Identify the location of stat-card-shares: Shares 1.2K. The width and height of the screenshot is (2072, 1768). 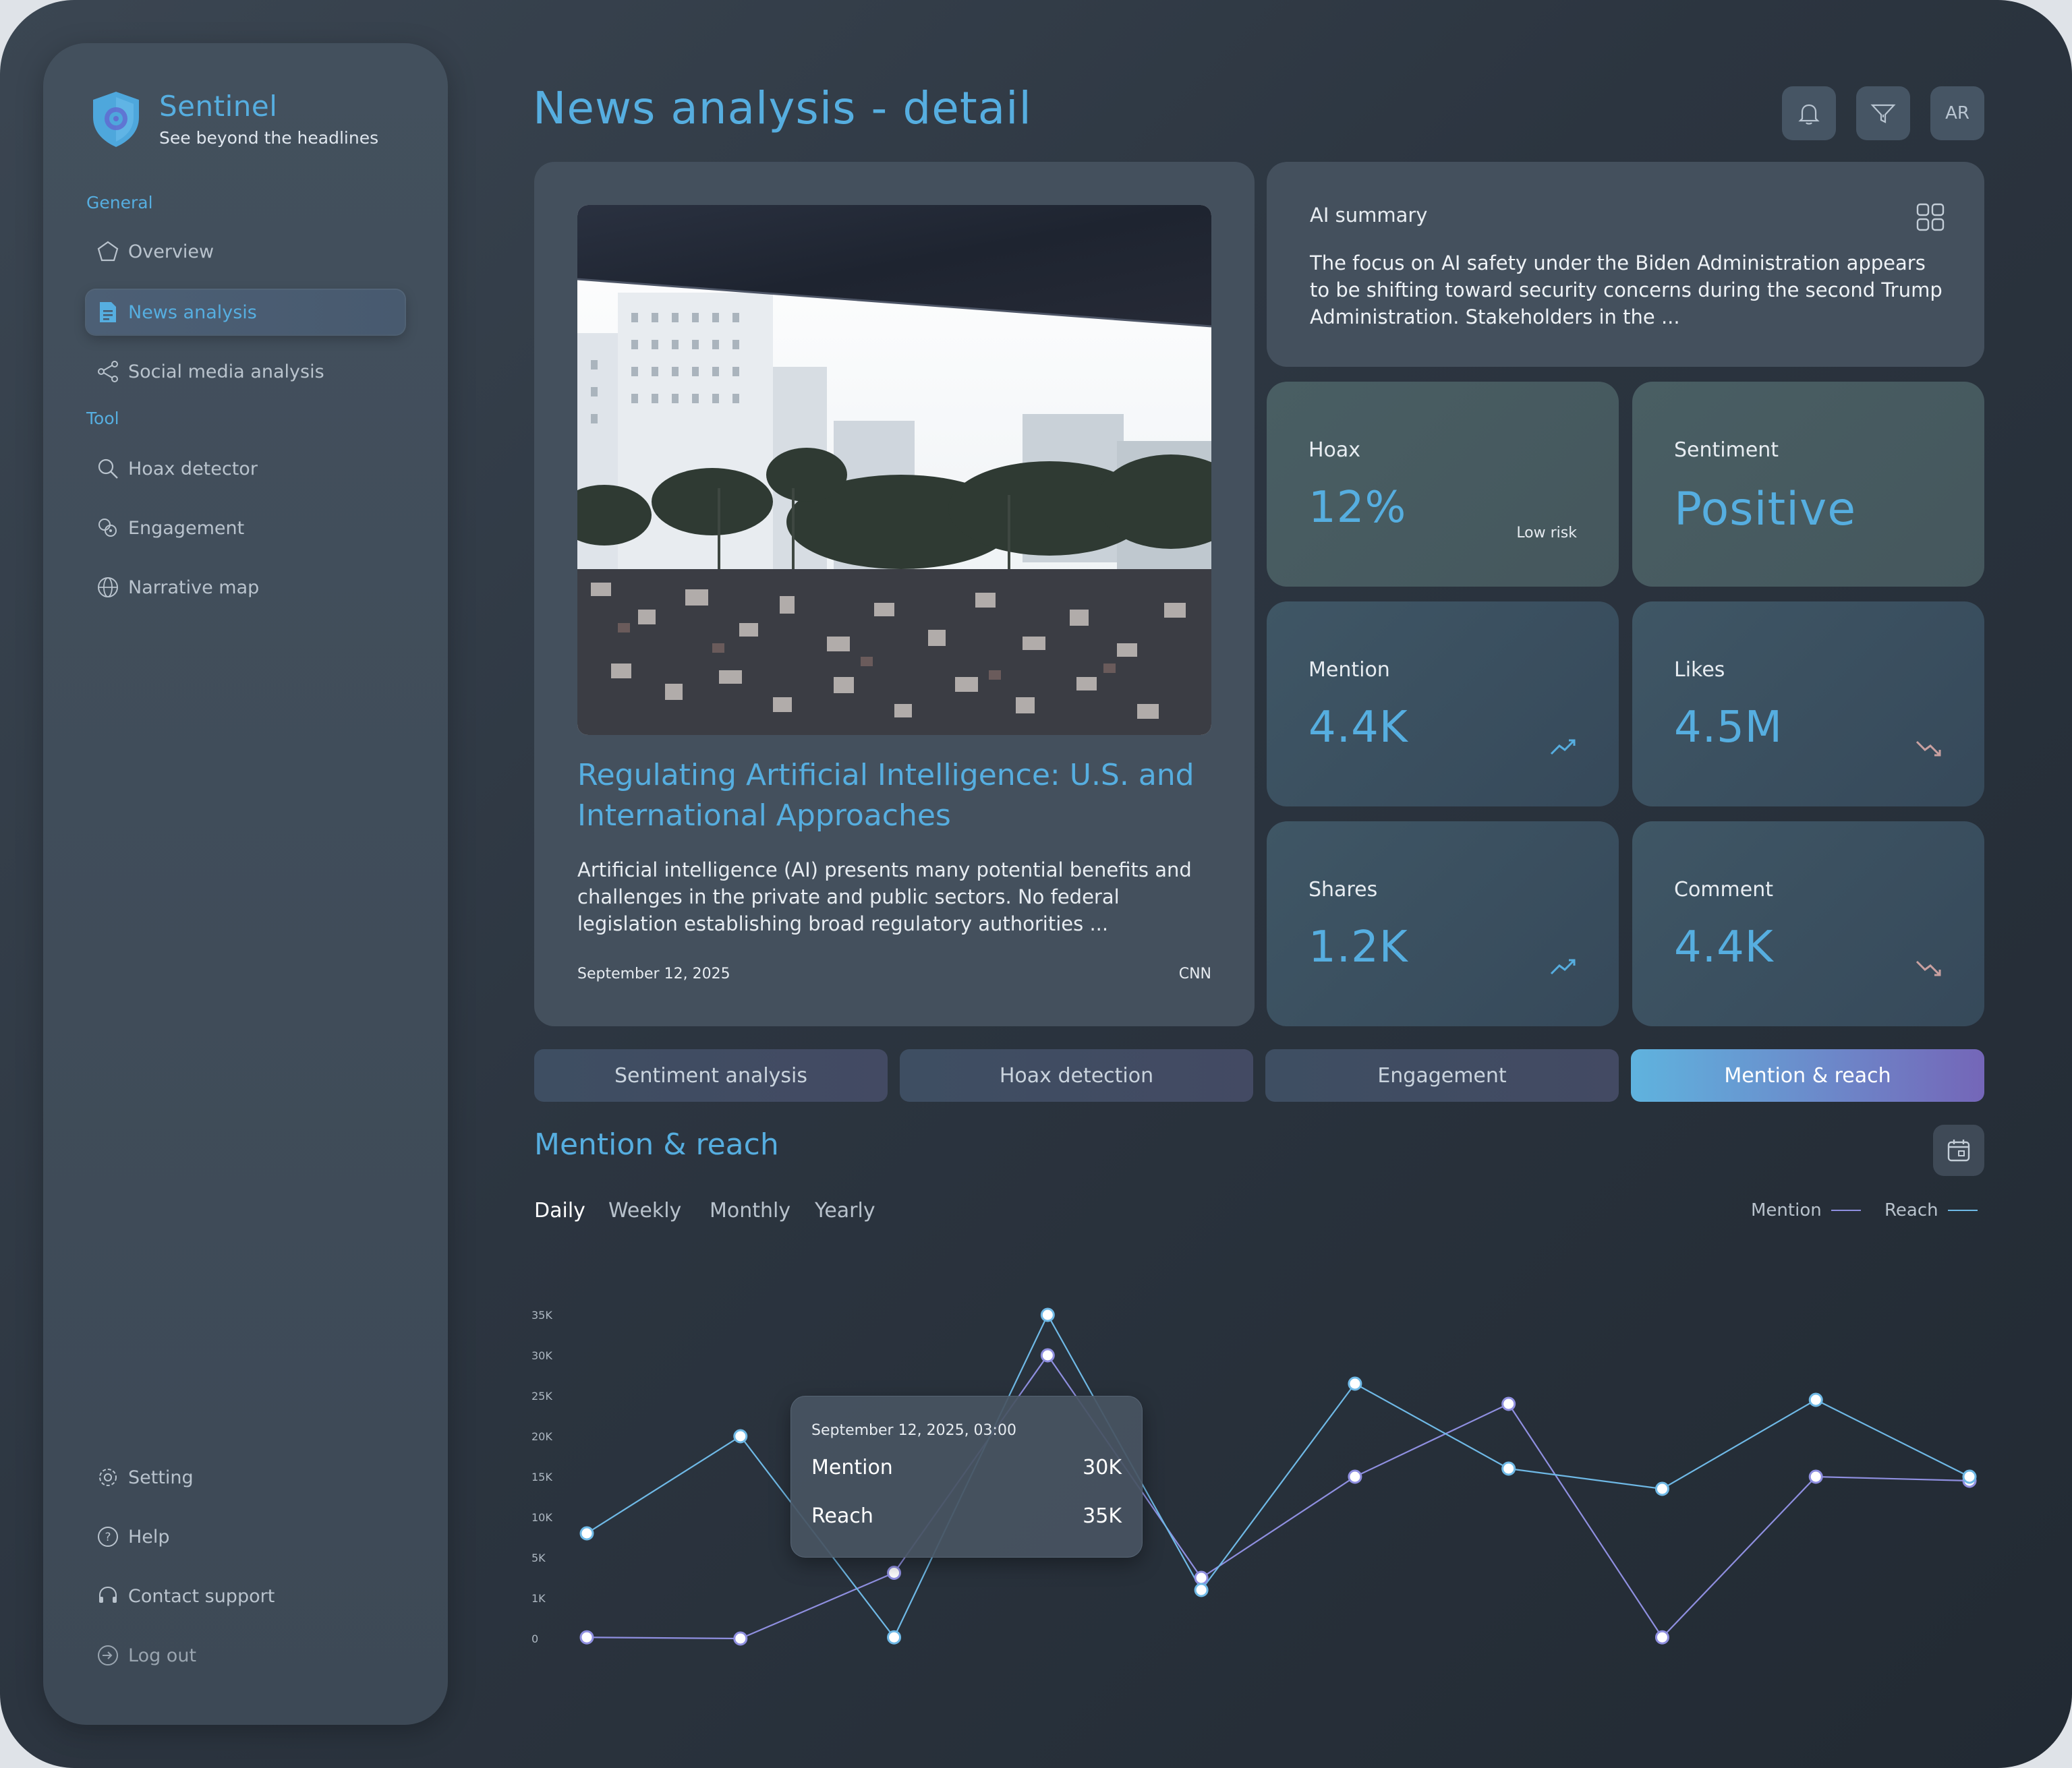
(1443, 924).